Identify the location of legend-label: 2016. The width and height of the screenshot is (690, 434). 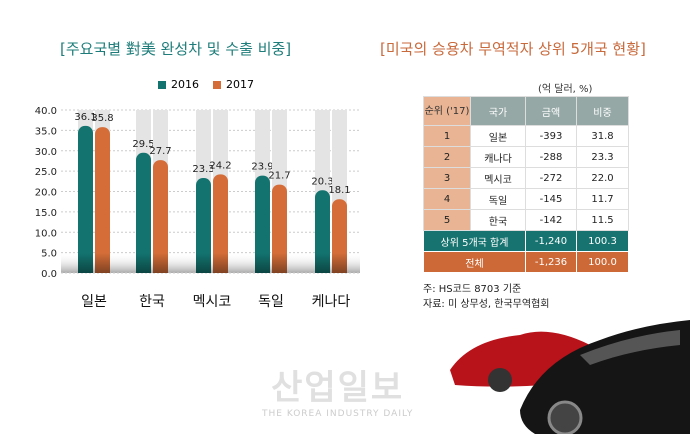
(185, 84).